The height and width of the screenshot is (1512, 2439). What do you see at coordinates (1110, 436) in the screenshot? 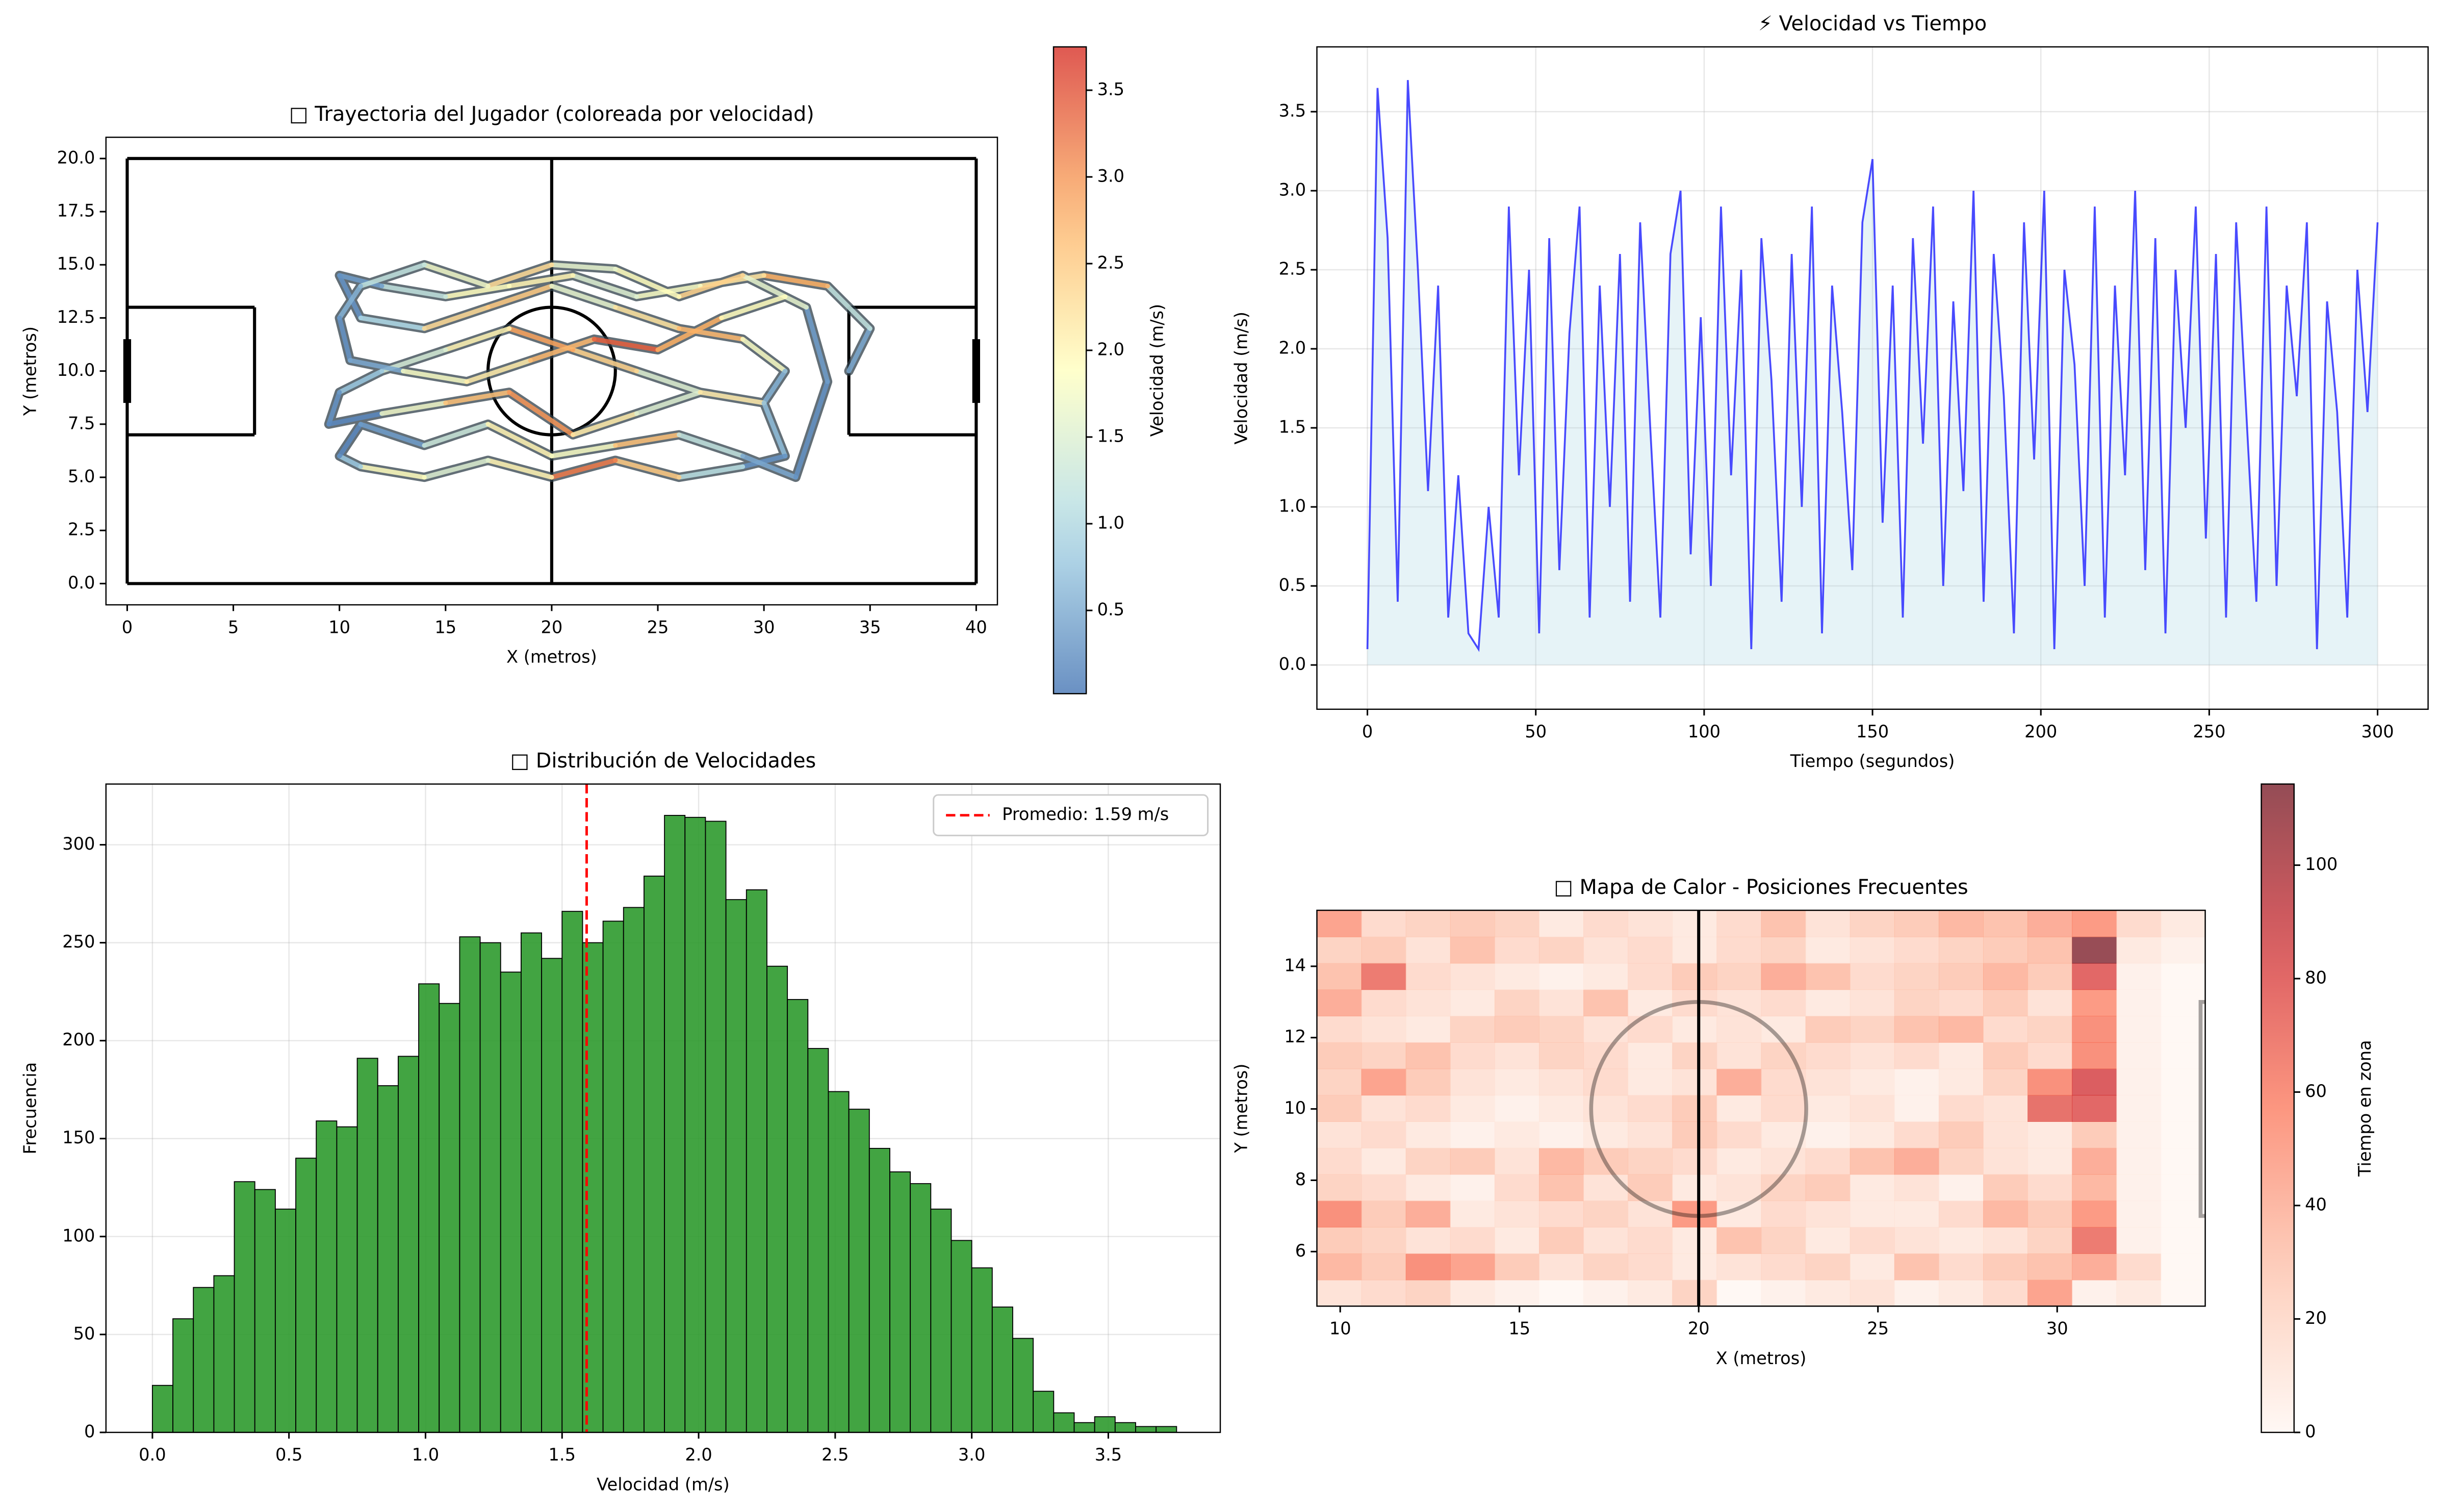
I see `colorbar-tick-label: 1.5` at bounding box center [1110, 436].